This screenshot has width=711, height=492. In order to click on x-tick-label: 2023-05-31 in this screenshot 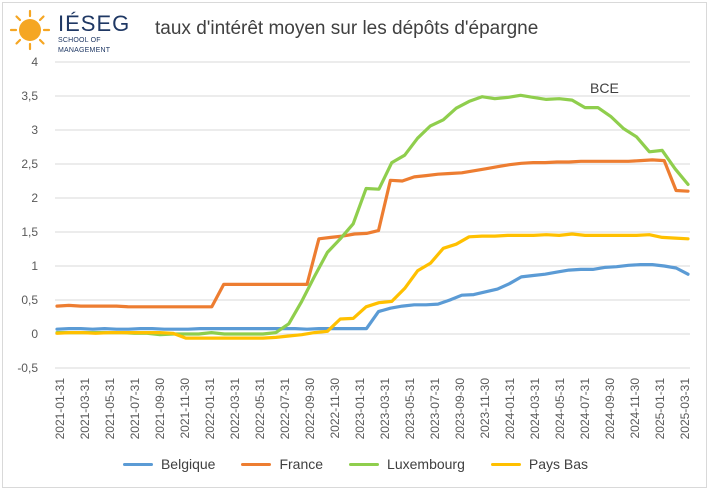, I will do `click(410, 409)`.